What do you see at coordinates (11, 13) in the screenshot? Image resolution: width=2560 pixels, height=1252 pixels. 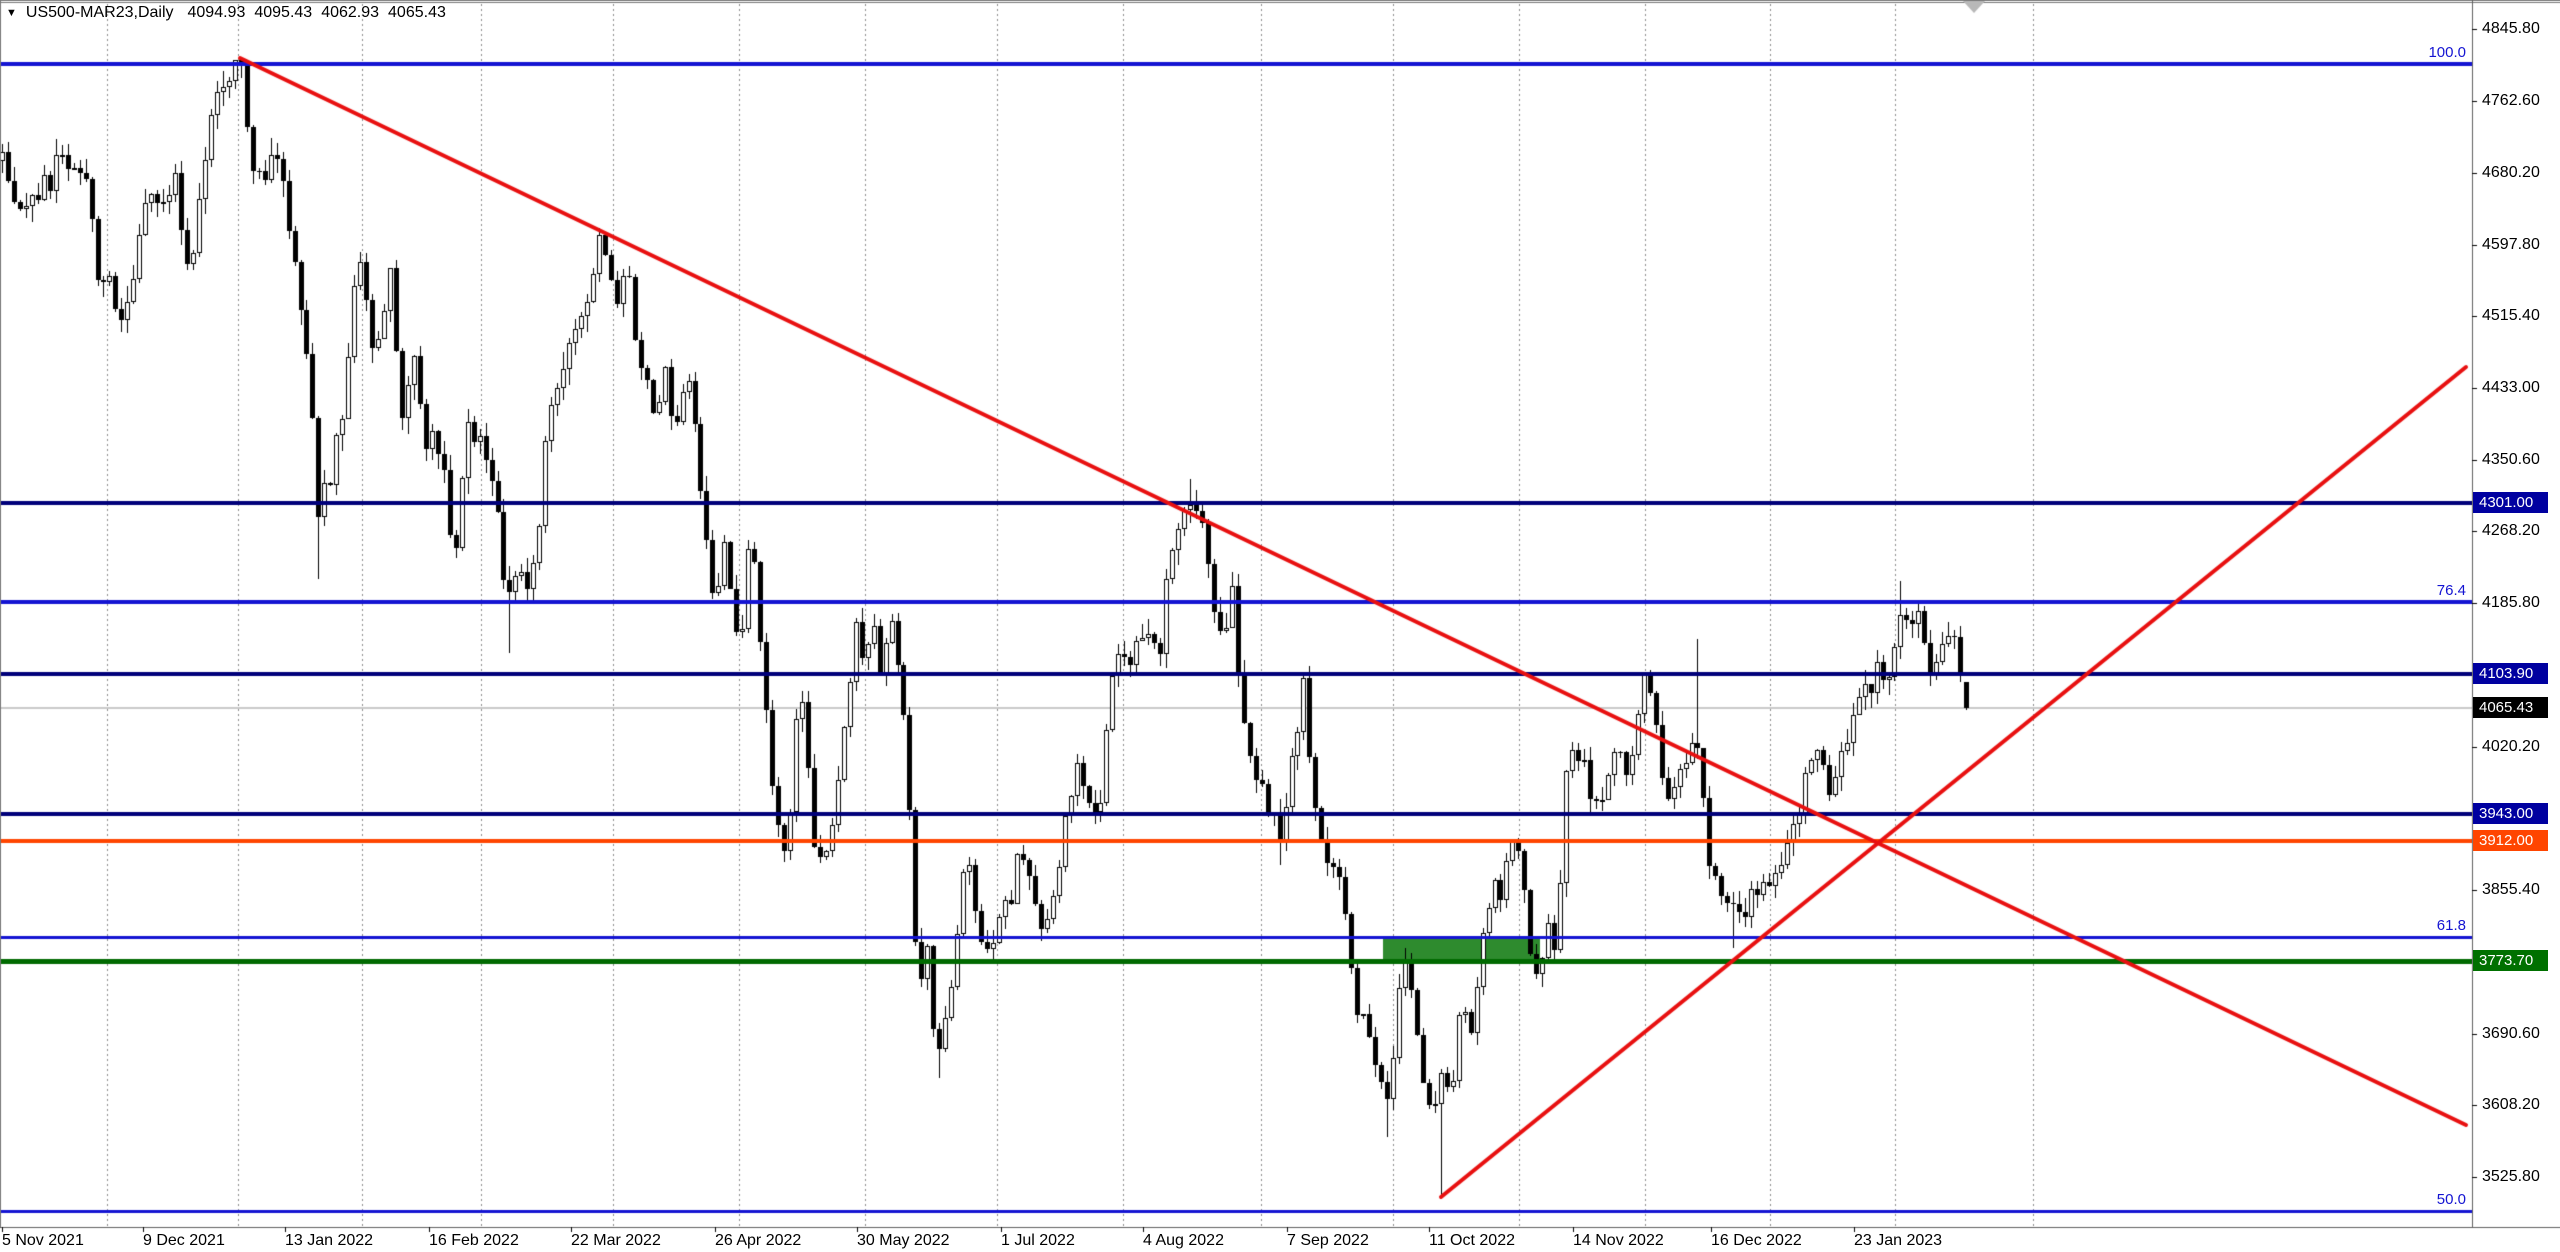 I see `collapse-arrow-icon: ▼` at bounding box center [11, 13].